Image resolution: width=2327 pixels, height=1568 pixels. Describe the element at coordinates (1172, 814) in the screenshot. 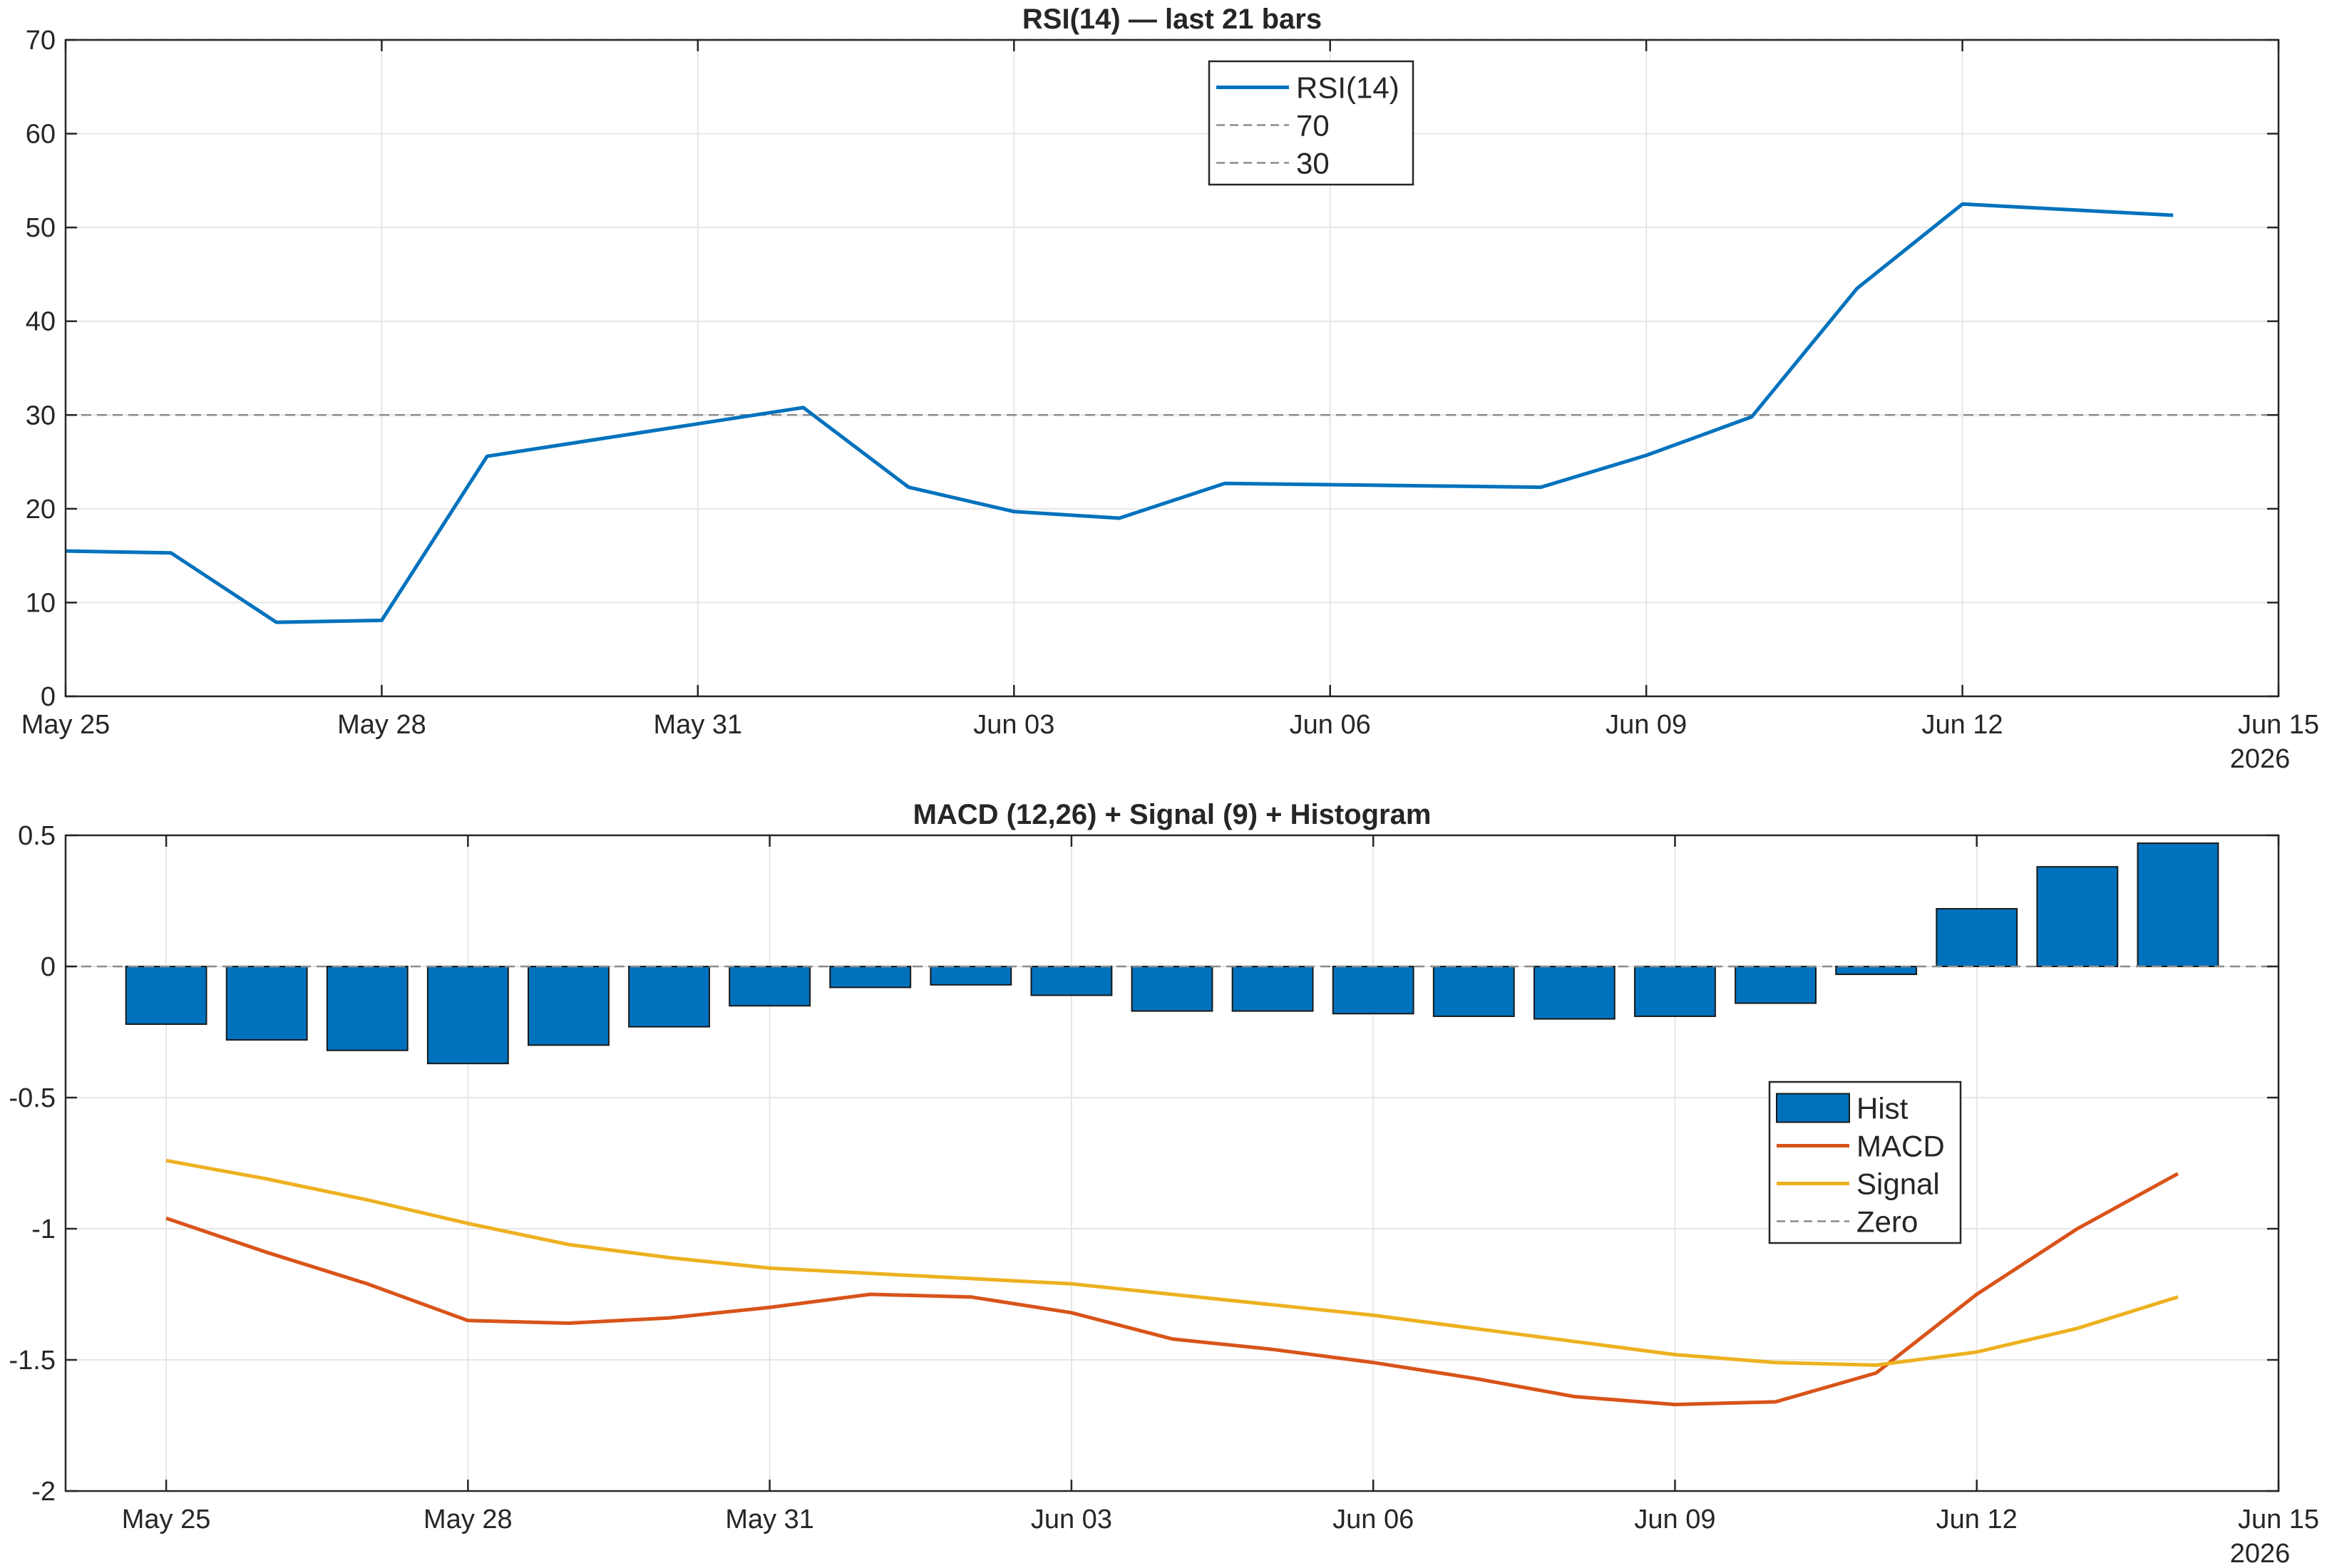

I see `chart-title: MACD (12,26) + Signal (9) + Histogram` at that location.